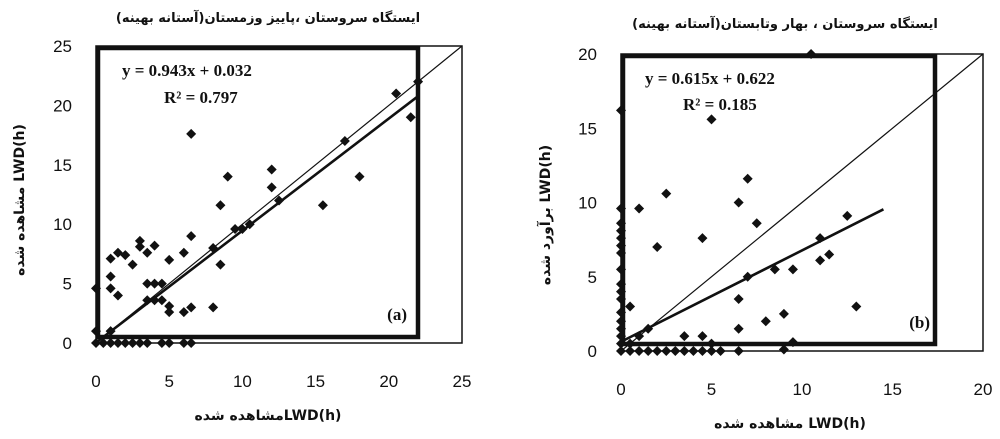 Image resolution: width=1000 pixels, height=439 pixels. I want to click on chart-b-y-ticks: 0 5 10 15 20, so click(587, 203).